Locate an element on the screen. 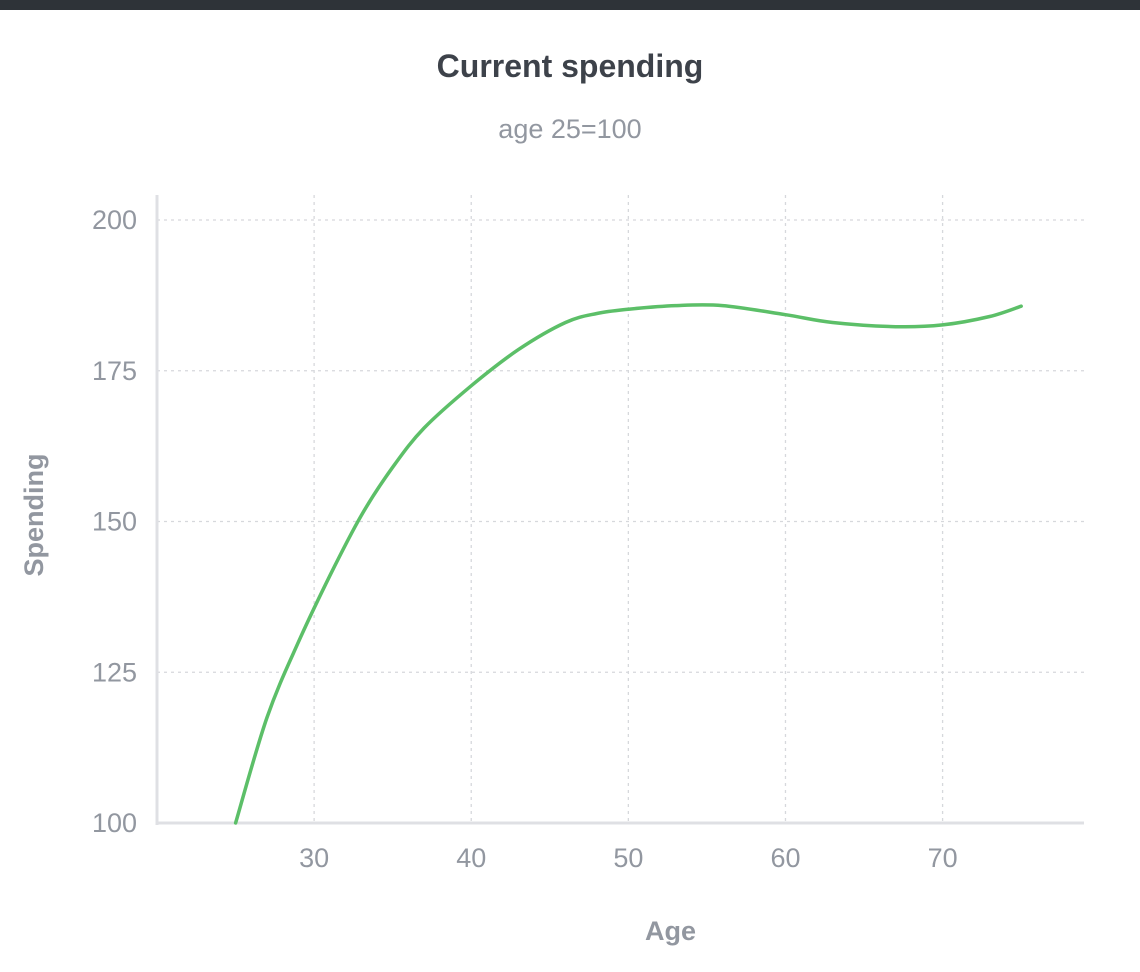 The height and width of the screenshot is (972, 1140). y-tick-label: 100 is located at coordinates (114, 823).